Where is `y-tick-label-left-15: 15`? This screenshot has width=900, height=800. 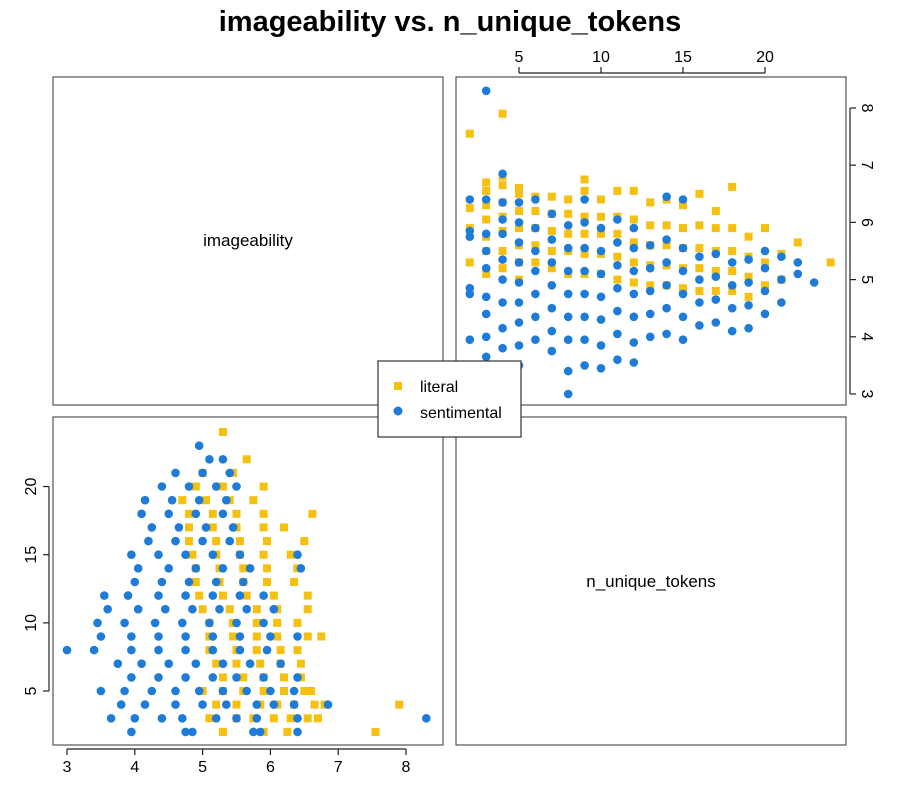 y-tick-label-left-15: 15 is located at coordinates (31, 555).